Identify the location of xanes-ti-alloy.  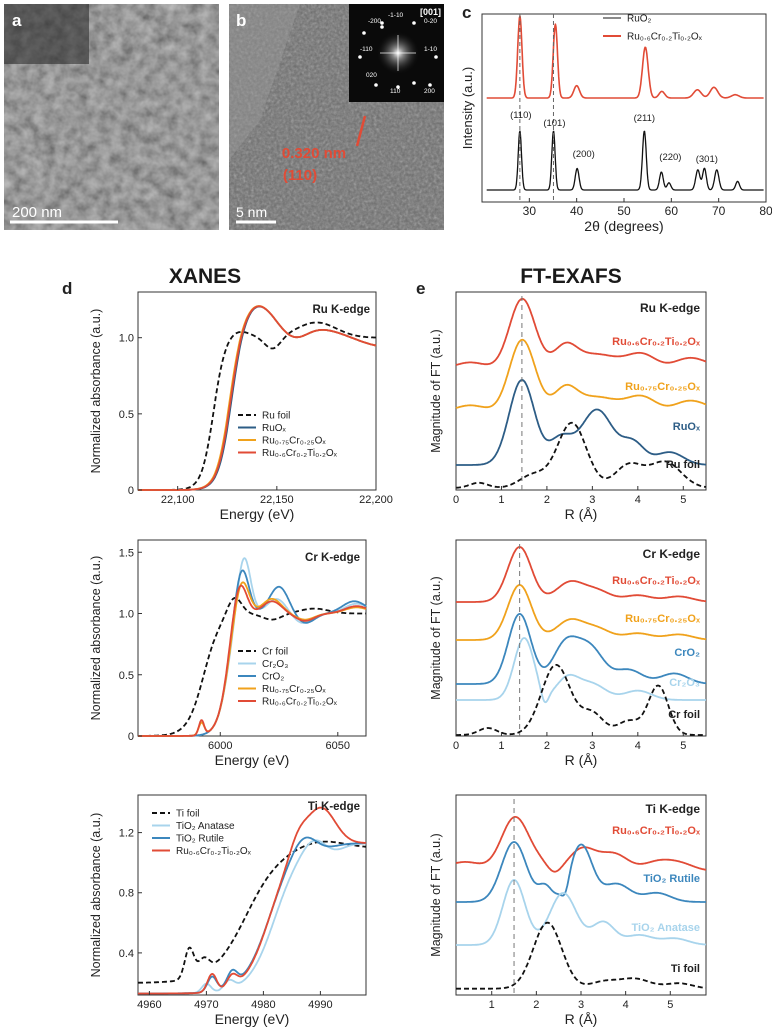
(252, 900).